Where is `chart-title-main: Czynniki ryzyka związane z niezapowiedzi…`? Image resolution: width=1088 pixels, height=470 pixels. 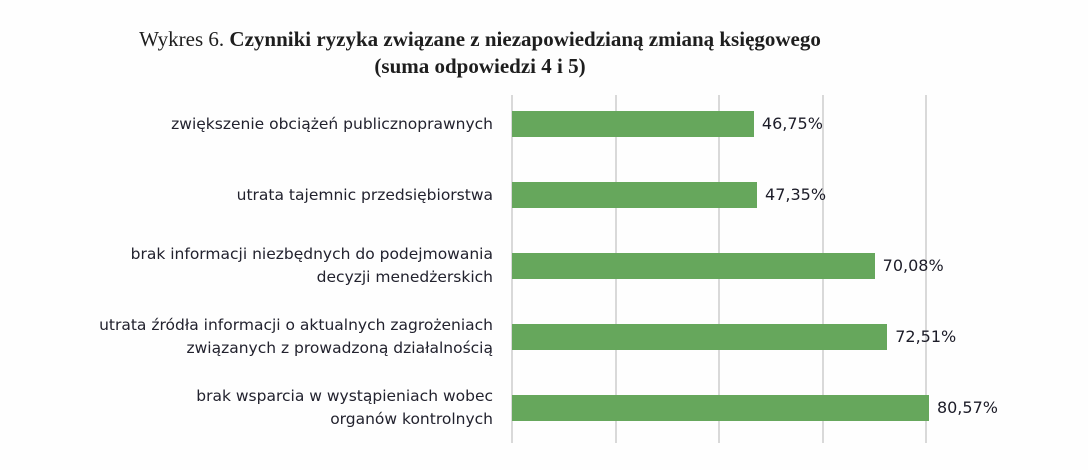 chart-title-main: Czynniki ryzyka związane z niezapowiedzi… is located at coordinates (525, 39).